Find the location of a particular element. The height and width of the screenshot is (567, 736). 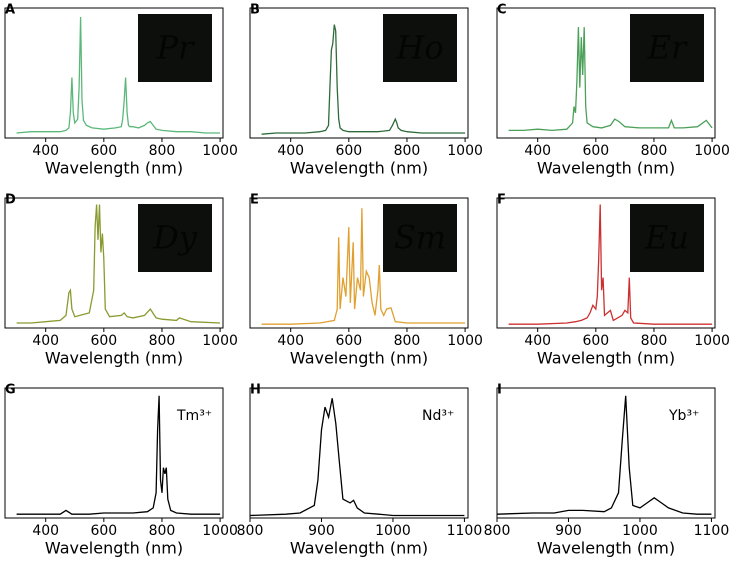

panel-label: A is located at coordinates (10, 10).